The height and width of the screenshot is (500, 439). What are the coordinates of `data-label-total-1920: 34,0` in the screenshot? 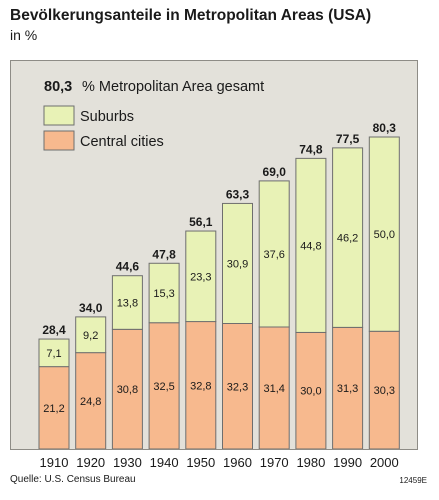 It's located at (91, 308).